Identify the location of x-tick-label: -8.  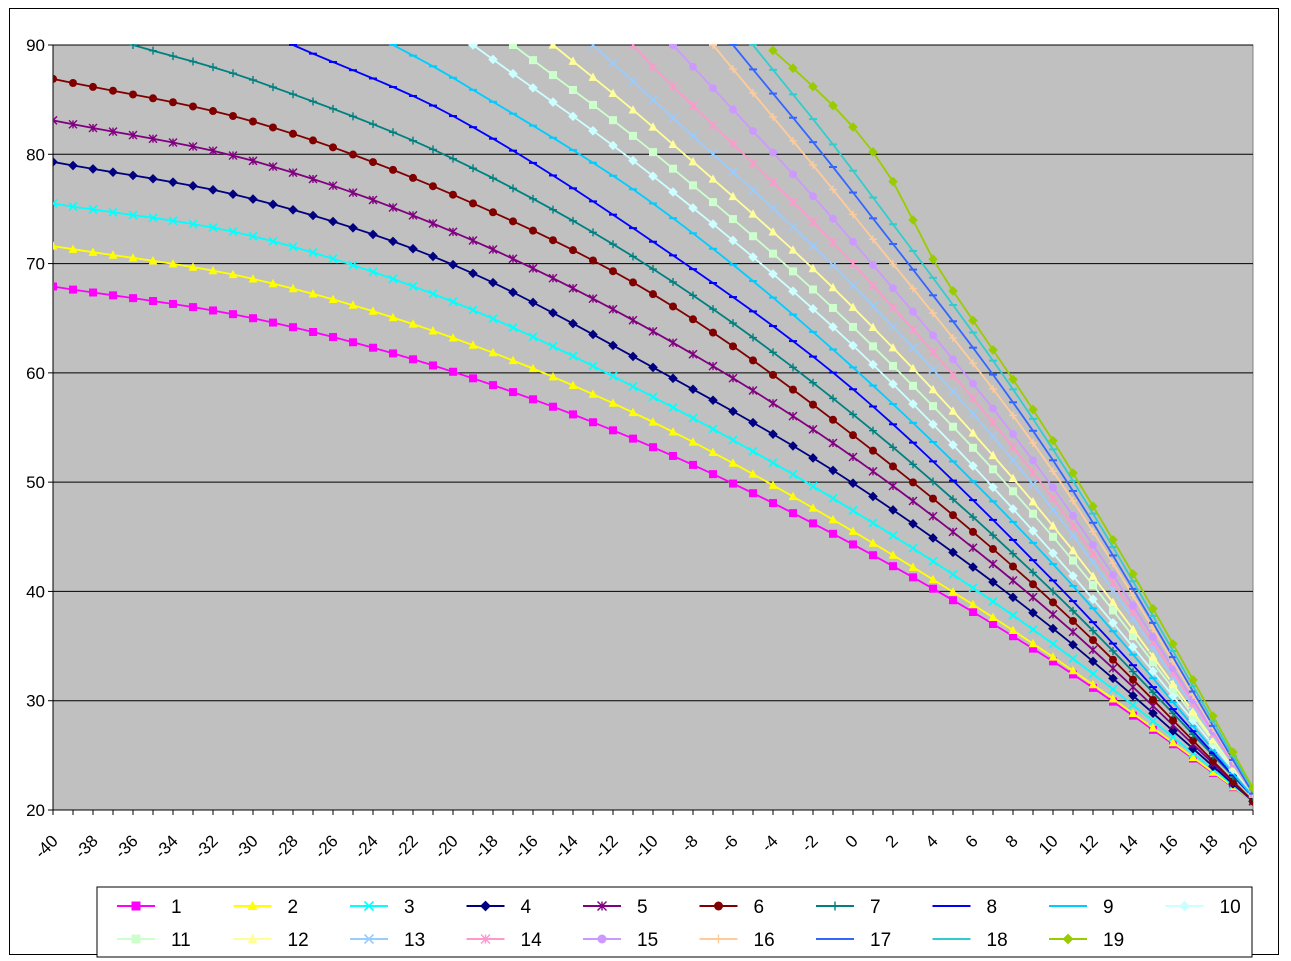
(690, 843).